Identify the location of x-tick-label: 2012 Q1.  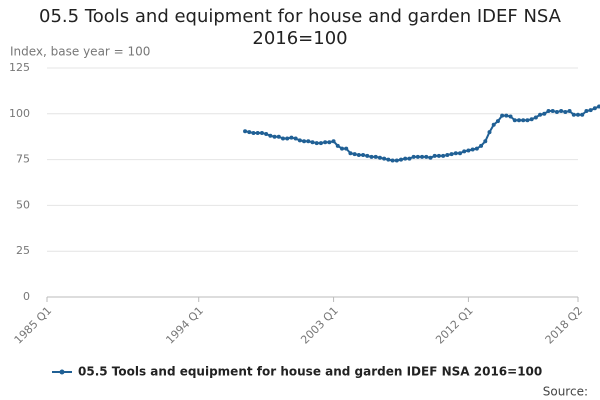
(454, 325).